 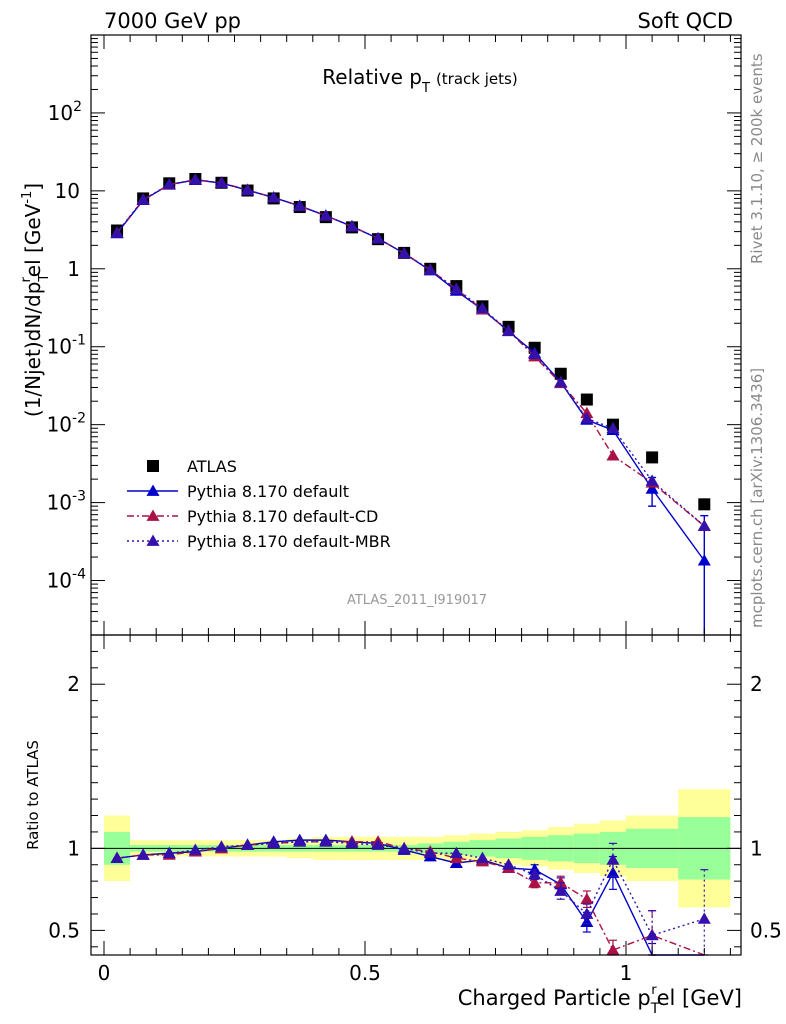 I want to click on plot-title: Relative pT (track jets), so click(x=419, y=80).